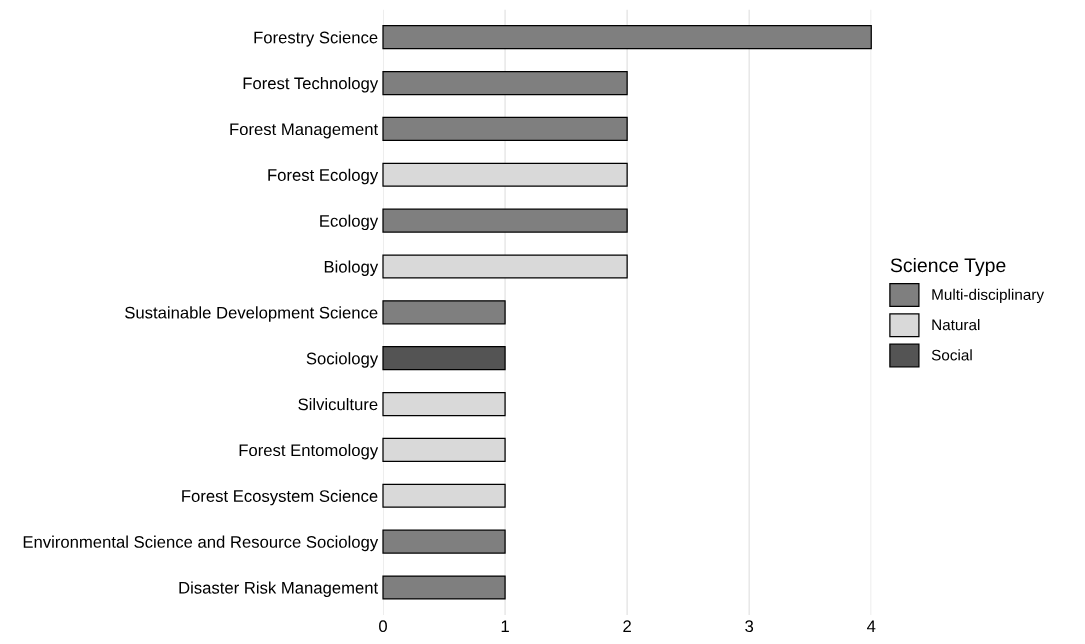 The width and height of the screenshot is (1085, 644). Describe the element at coordinates (304, 131) in the screenshot. I see `y-tick-label: Forest Management` at that location.